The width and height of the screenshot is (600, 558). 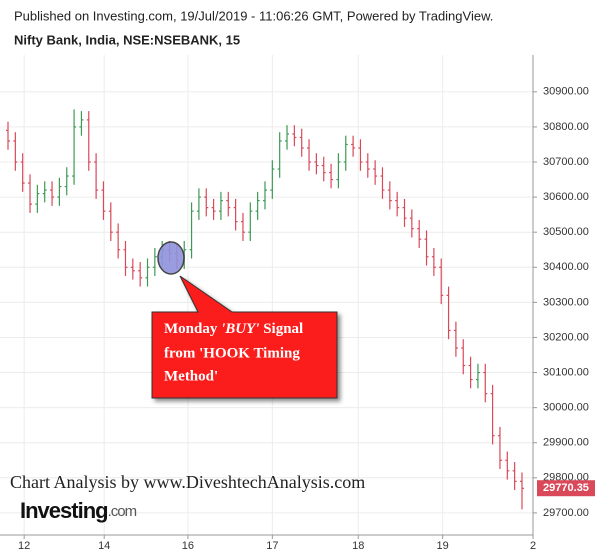 I want to click on callout-line: Monday 'BUY' Signal, so click(x=233, y=329).